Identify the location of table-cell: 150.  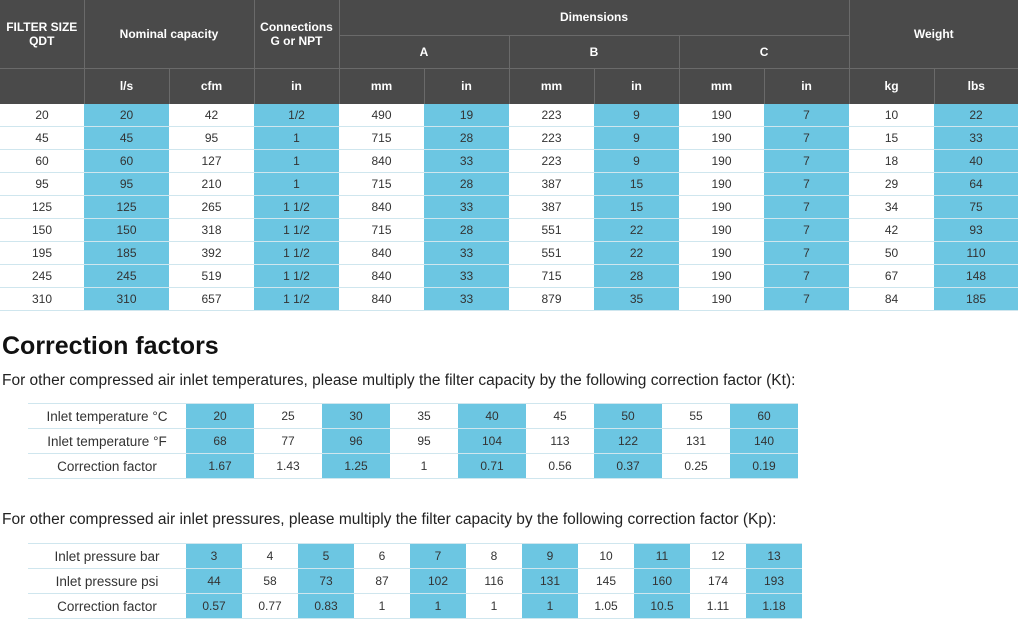
(42, 230).